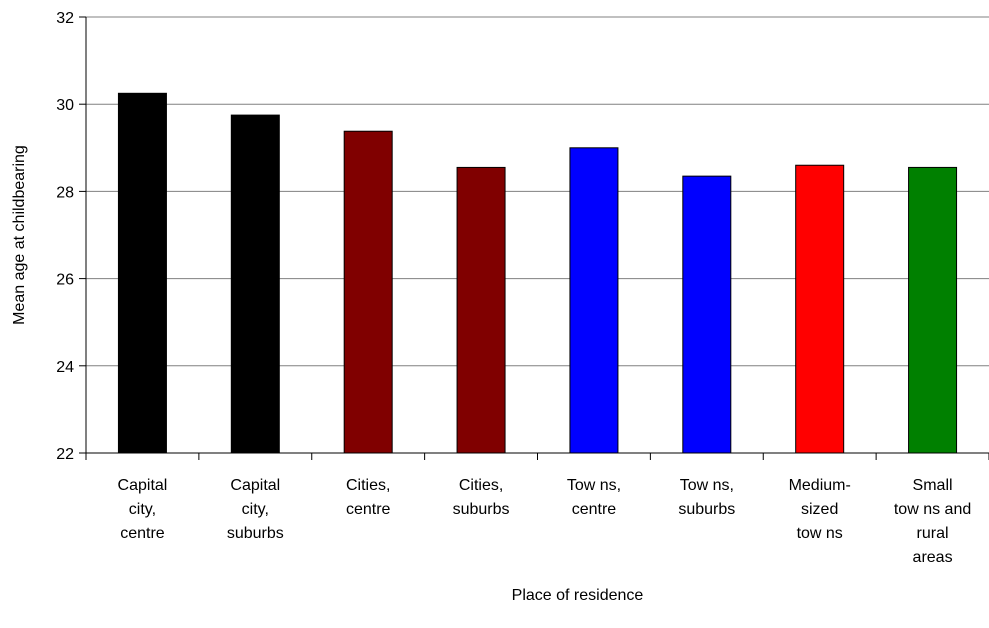 This screenshot has height=628, width=989. Describe the element at coordinates (143, 509) in the screenshot. I see `x-category-label: Capital city, centre` at that location.